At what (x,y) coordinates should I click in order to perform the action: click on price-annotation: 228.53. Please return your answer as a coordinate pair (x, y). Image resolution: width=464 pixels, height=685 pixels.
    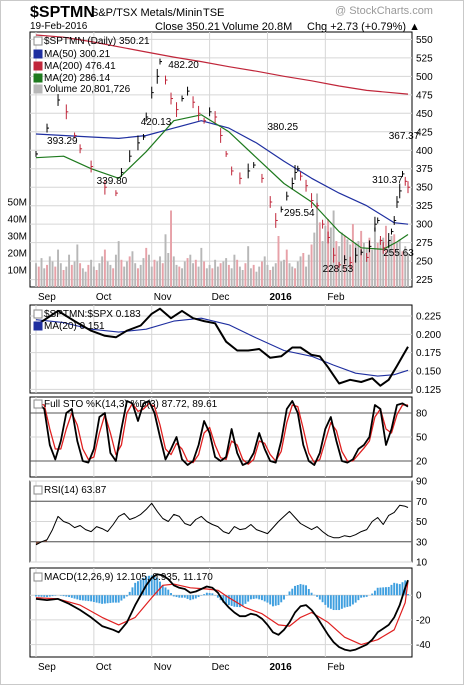
    Looking at the image, I should click on (338, 269).